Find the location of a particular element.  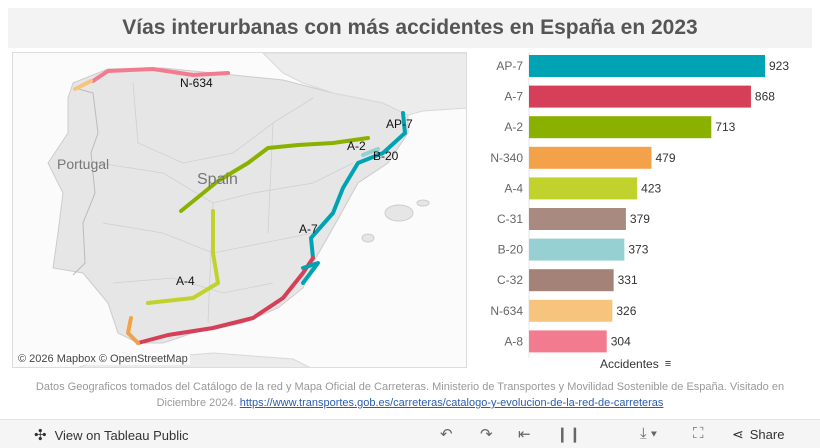

value-label: 304 is located at coordinates (621, 341).